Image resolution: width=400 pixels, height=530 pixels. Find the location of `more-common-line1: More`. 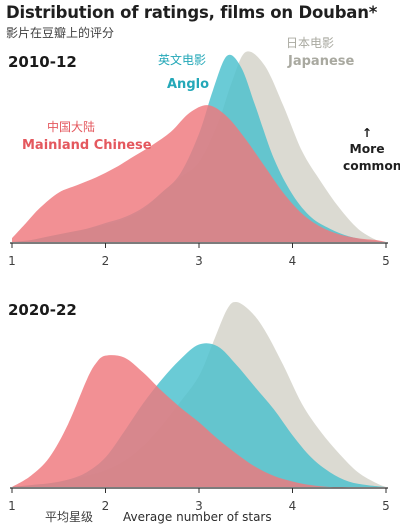

more-common-line1: More is located at coordinates (367, 149).